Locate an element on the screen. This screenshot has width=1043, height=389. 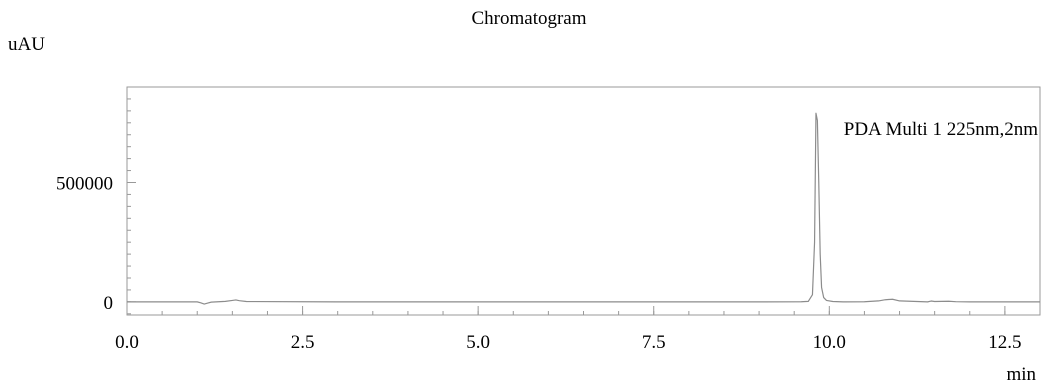
x-tick-label: 5.0 is located at coordinates (478, 342).